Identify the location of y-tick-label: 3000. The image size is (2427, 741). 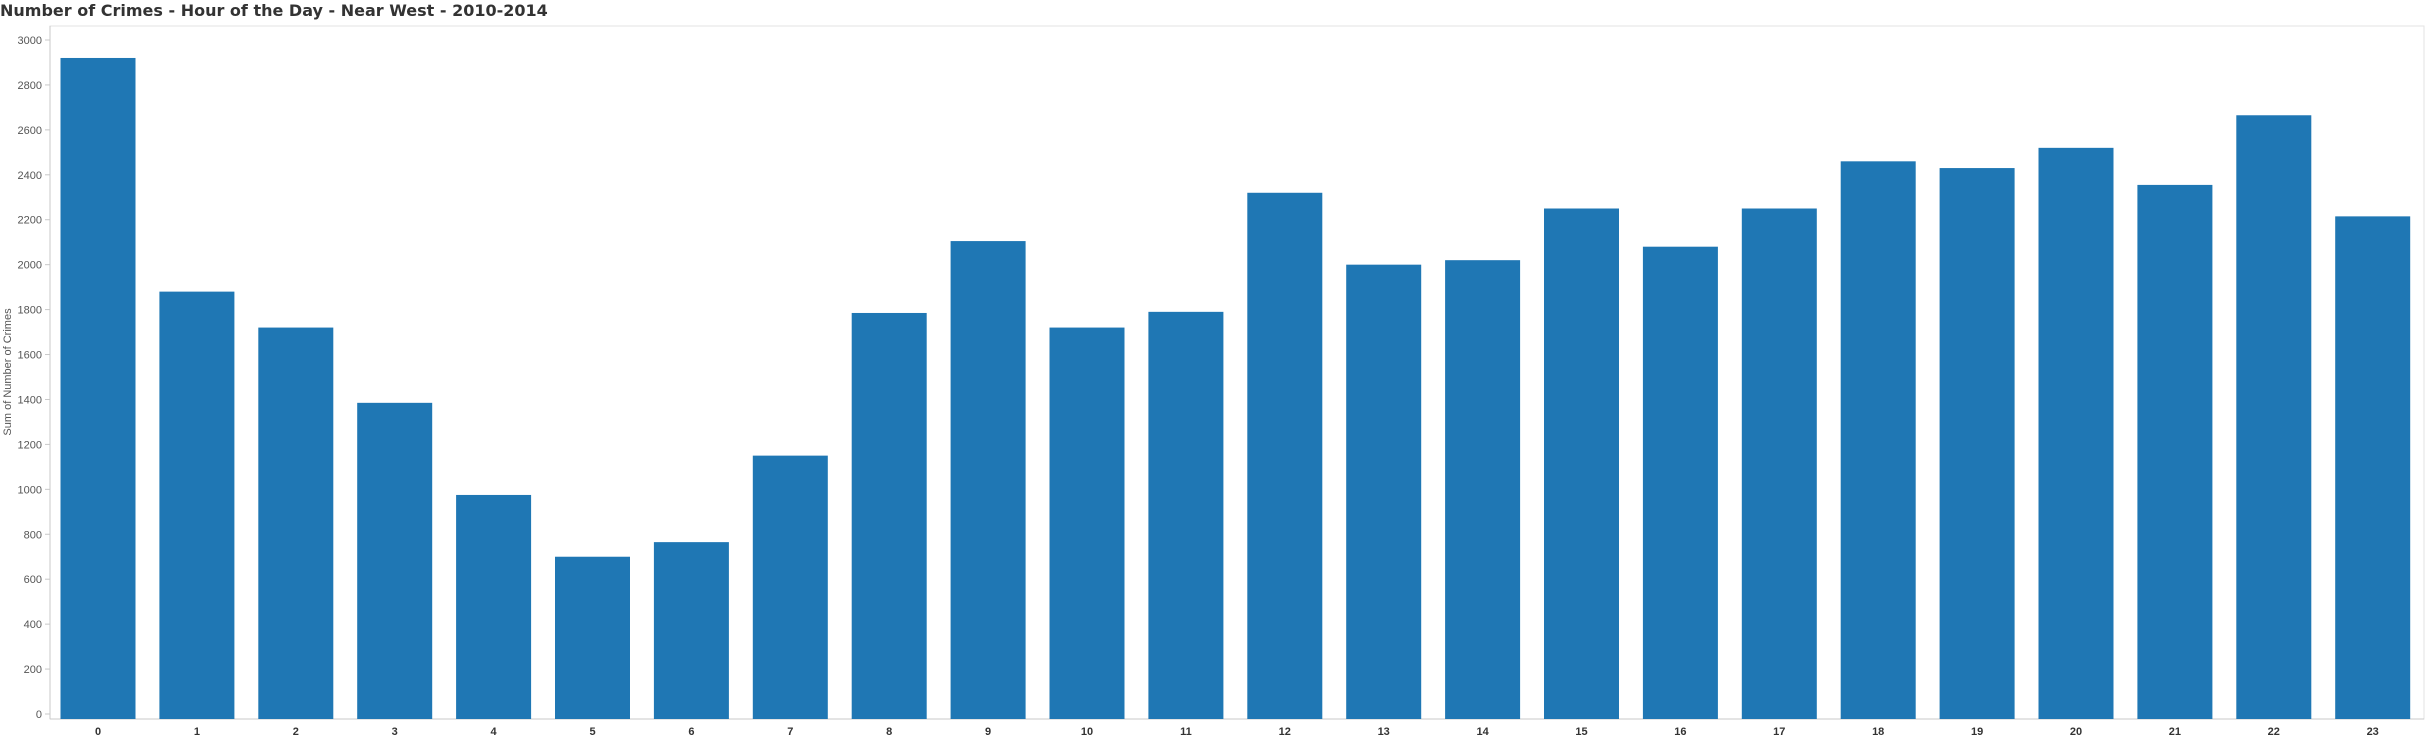
(30, 41).